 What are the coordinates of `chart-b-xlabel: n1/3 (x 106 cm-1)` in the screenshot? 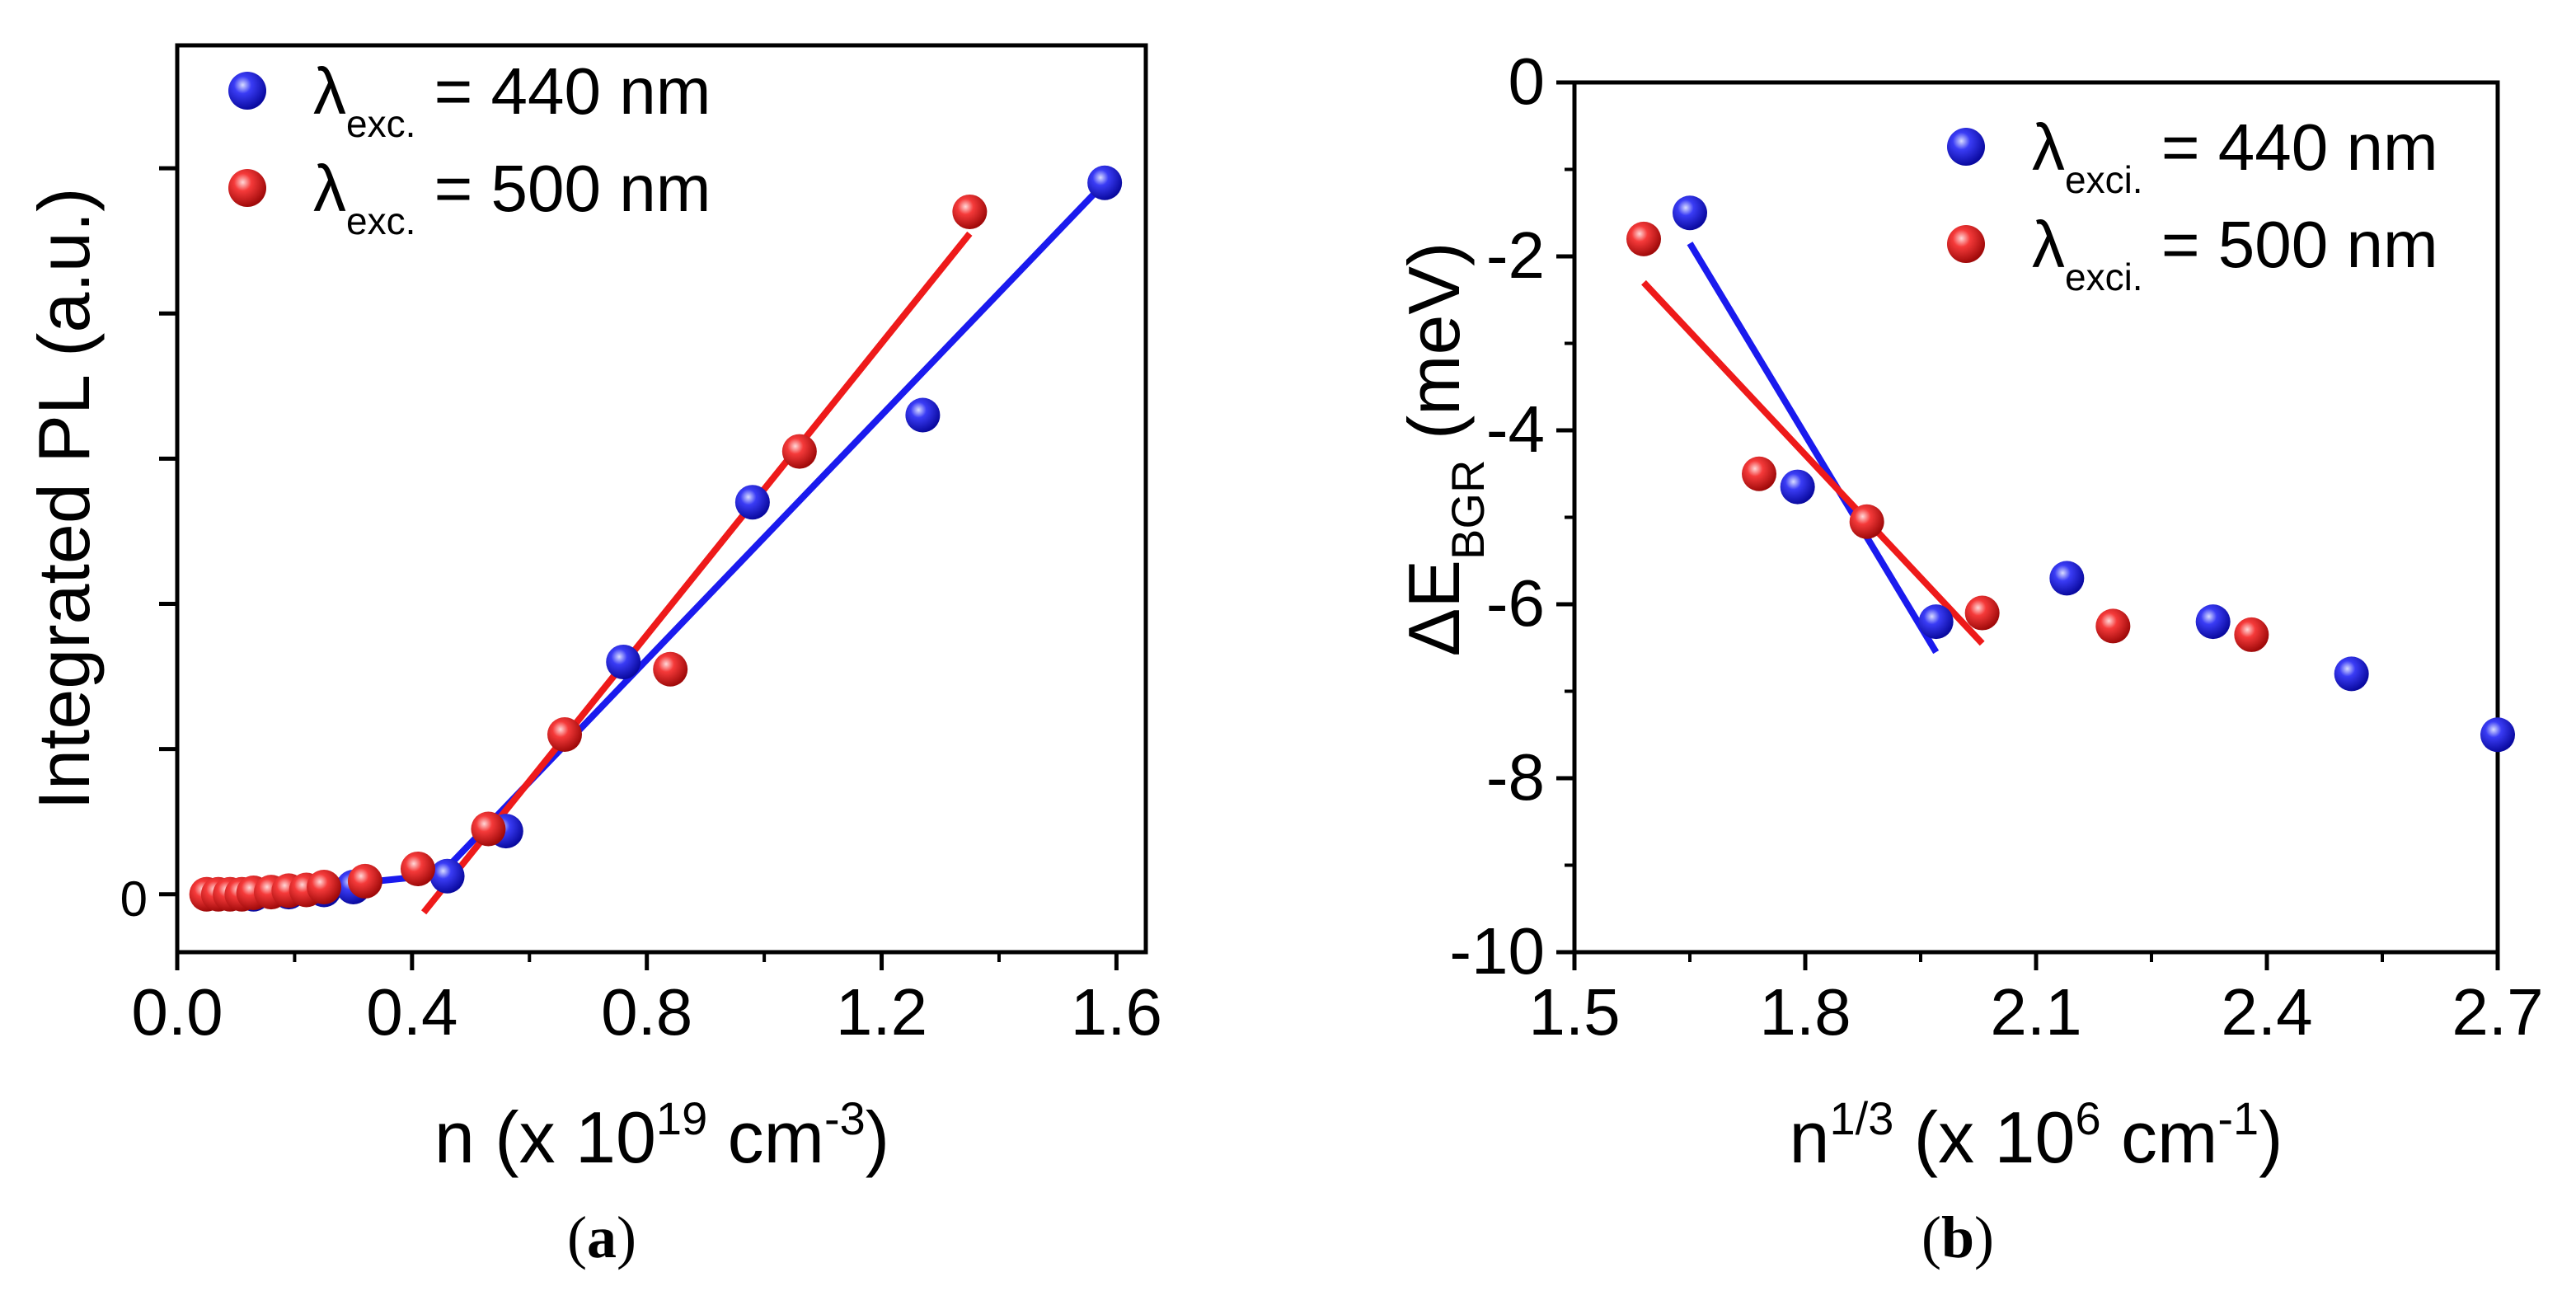 It's located at (2037, 1135).